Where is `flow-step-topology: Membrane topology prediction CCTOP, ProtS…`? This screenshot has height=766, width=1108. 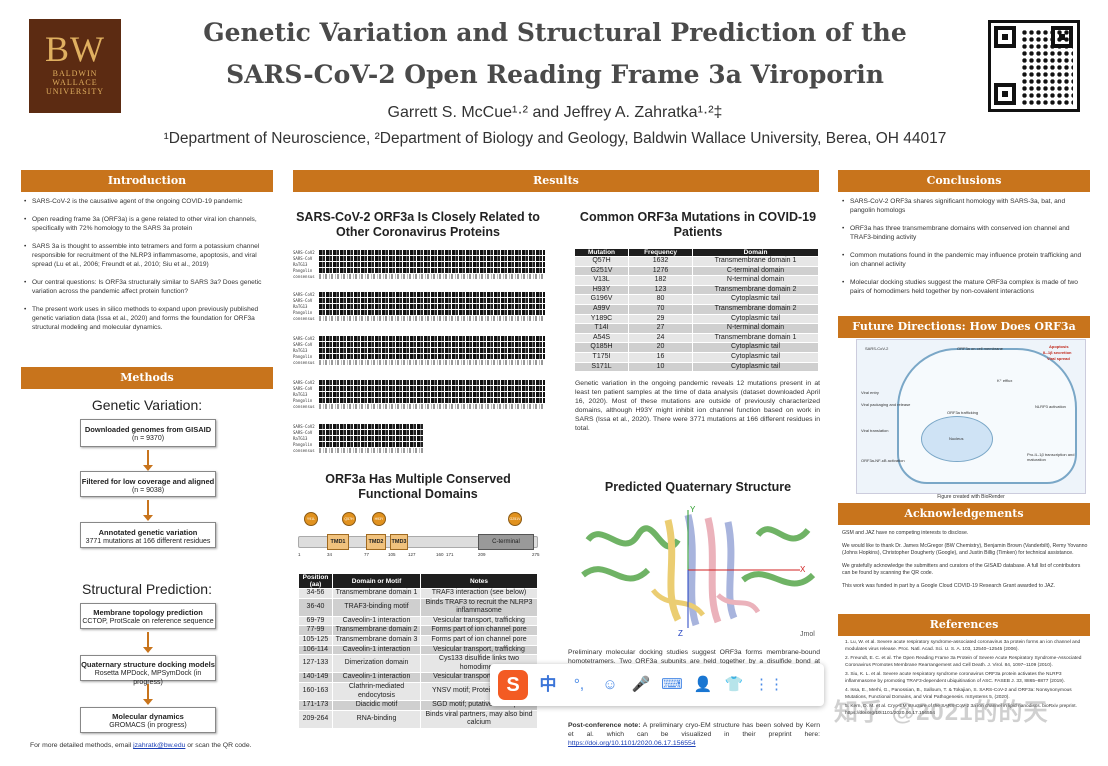 flow-step-topology: Membrane topology prediction CCTOP, ProtS… is located at coordinates (148, 616).